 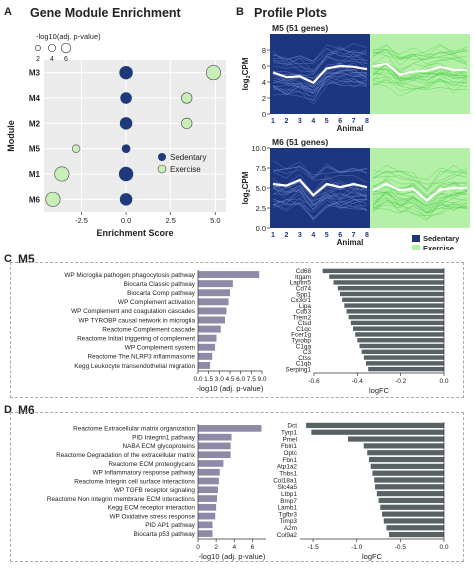 I want to click on bar-category-label: Tyrp1, so click(x=289, y=433).